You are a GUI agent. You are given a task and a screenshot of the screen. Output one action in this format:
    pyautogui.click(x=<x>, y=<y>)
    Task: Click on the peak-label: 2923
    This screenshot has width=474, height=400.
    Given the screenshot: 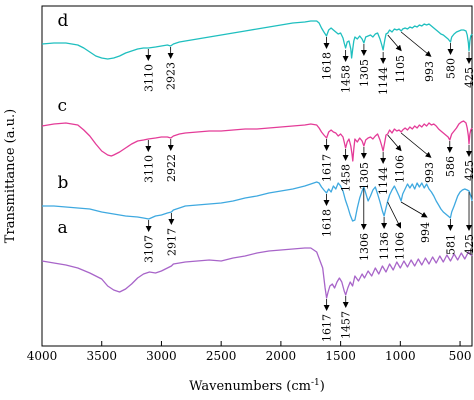 What is the action you would take?
    pyautogui.click(x=171, y=76)
    